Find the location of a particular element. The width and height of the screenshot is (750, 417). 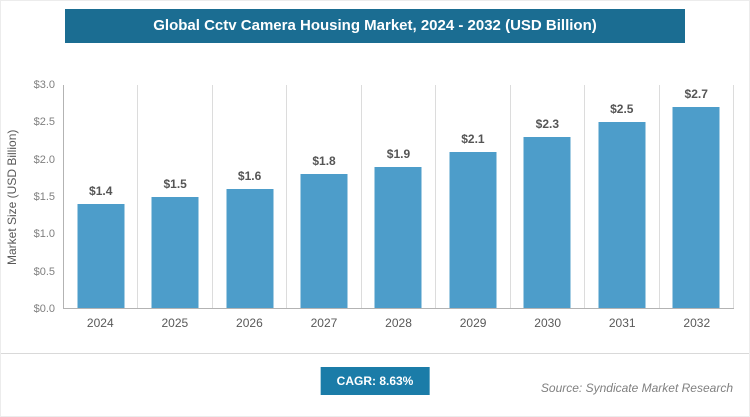

y-axis-title: Market Size (USD Billion) is located at coordinates (12, 197).